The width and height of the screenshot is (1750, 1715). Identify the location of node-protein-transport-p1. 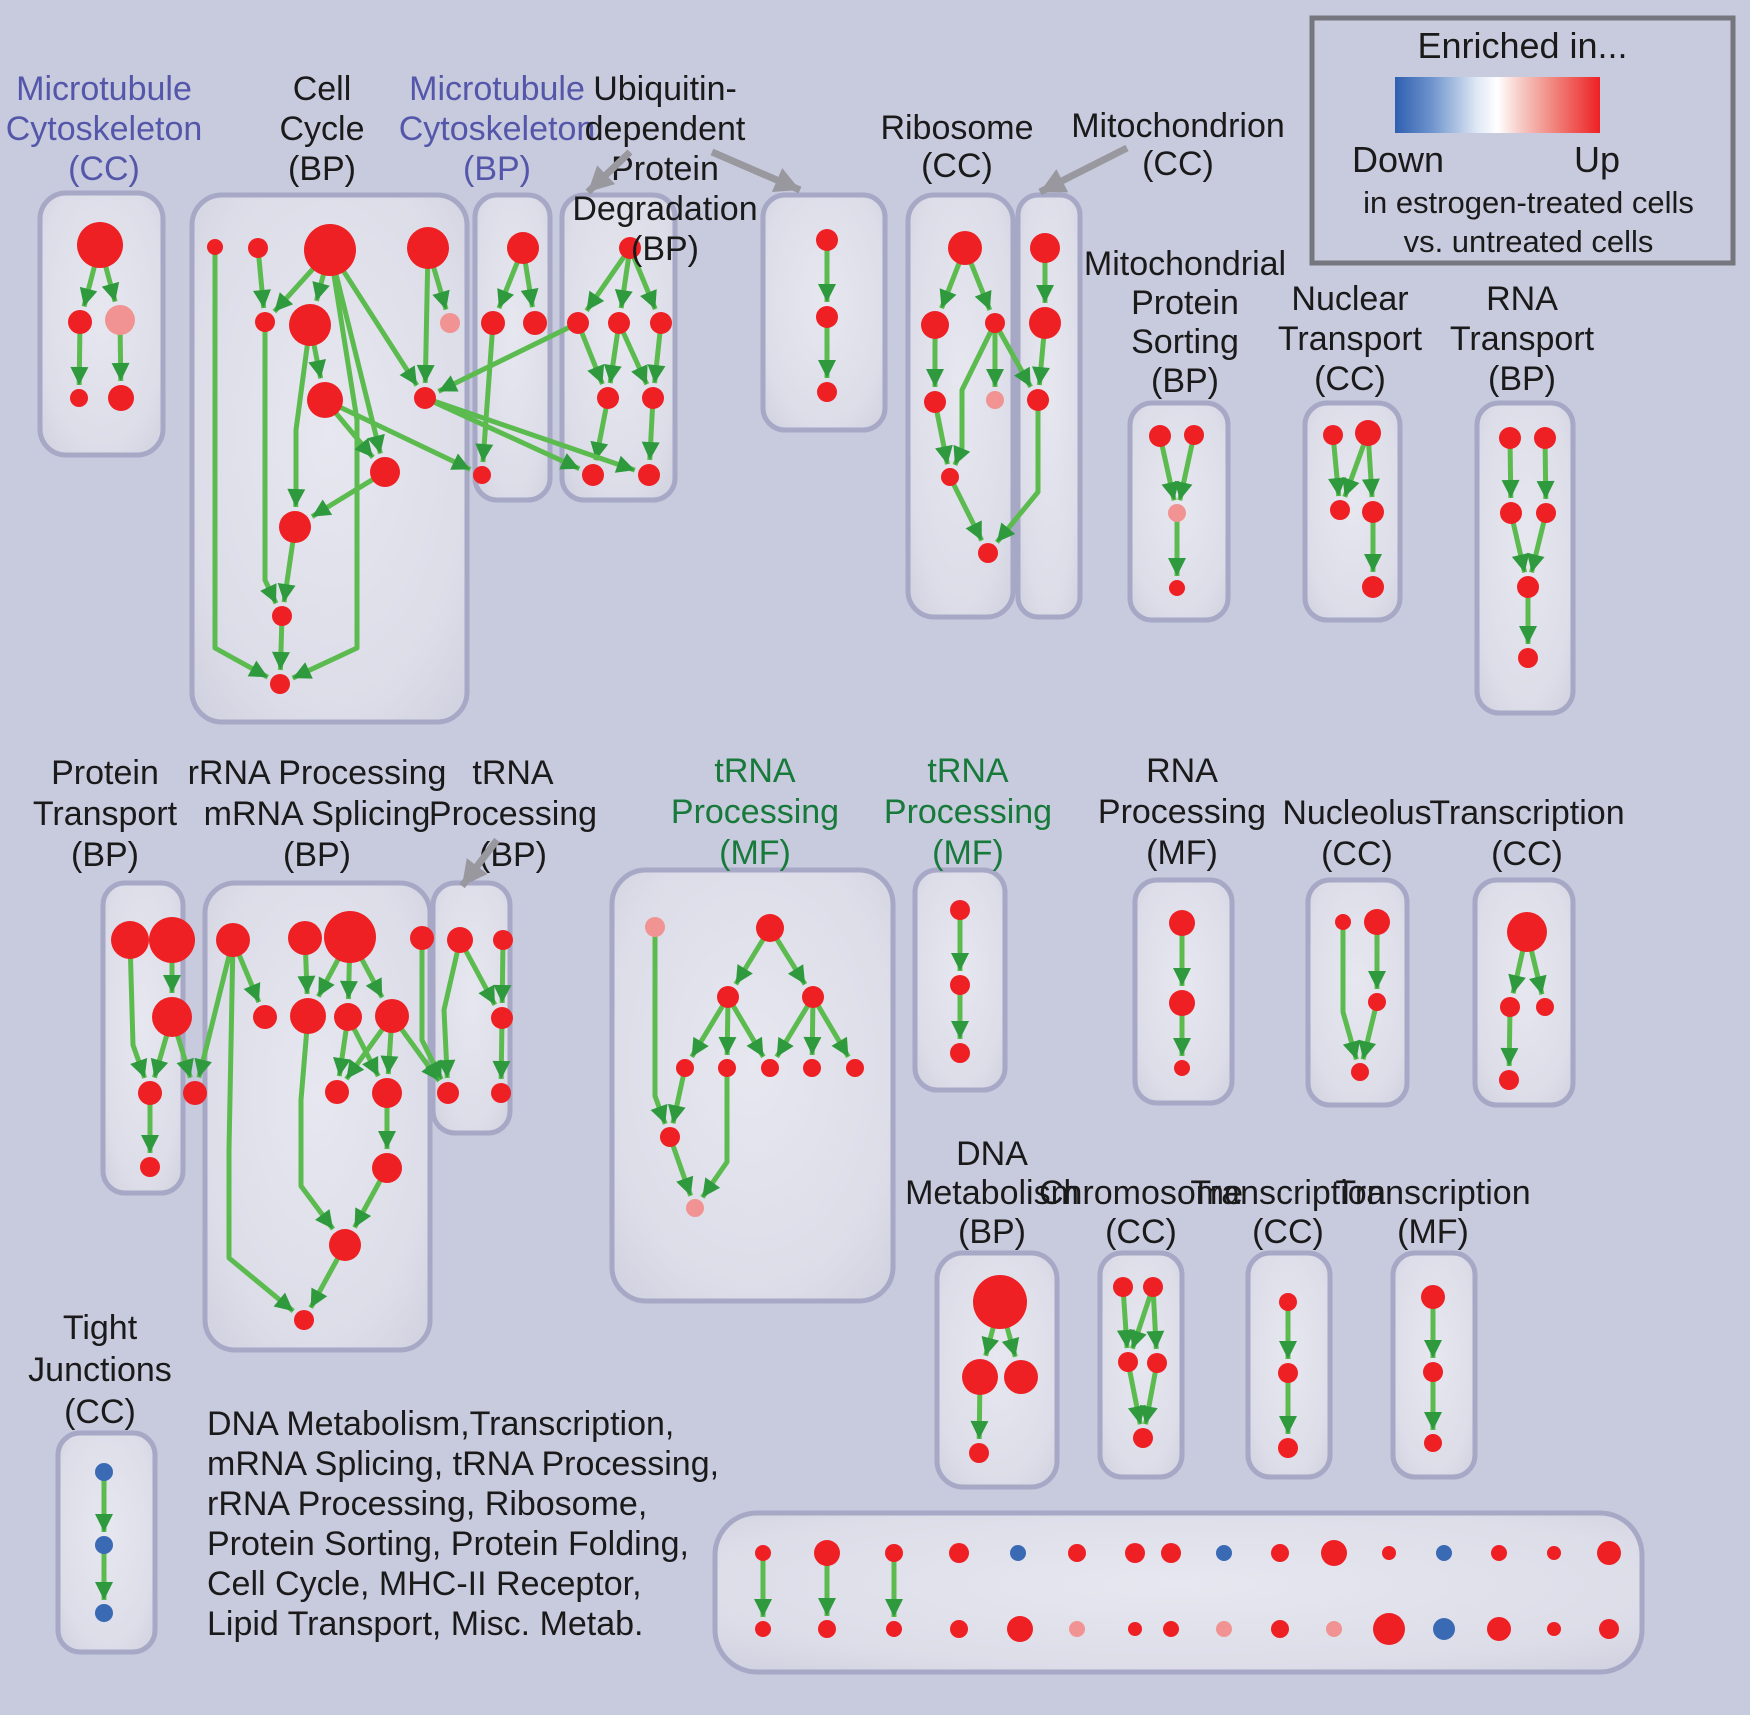
(130, 940).